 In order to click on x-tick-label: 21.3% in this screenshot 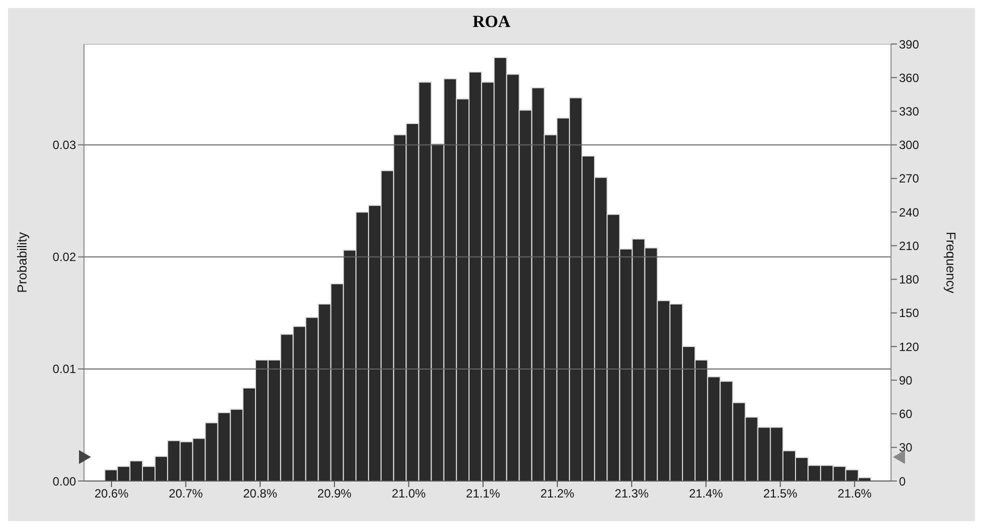, I will do `click(631, 493)`.